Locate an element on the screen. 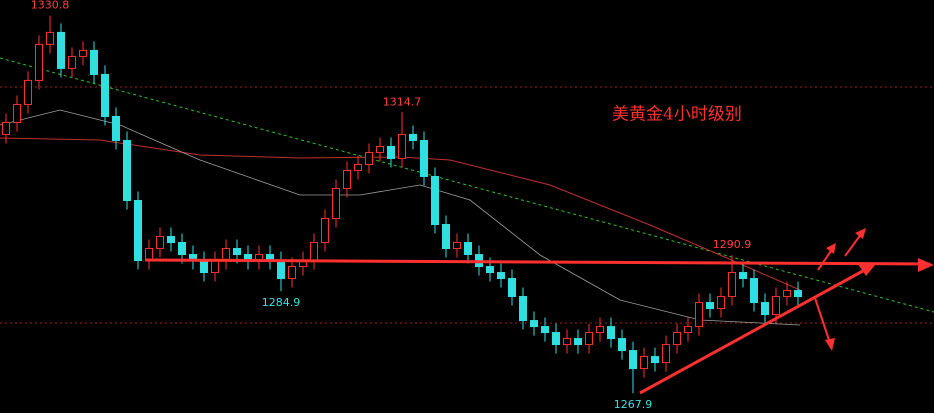  price-label: 1290.9 is located at coordinates (732, 244).